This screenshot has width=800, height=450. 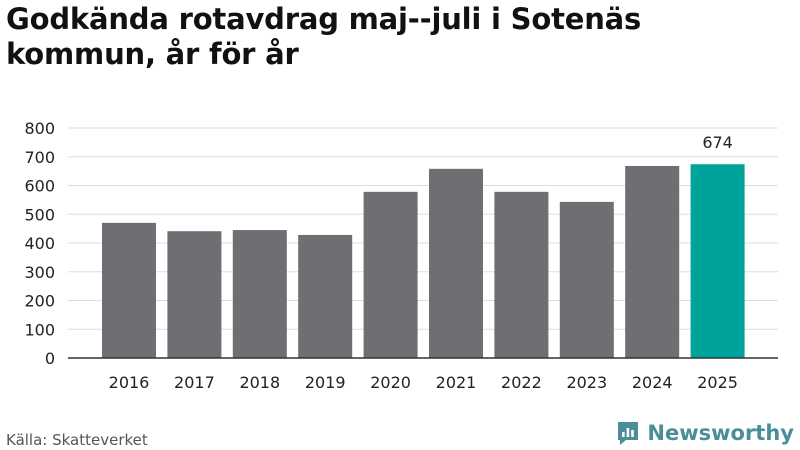 I want to click on bar-2025, so click(x=717, y=261).